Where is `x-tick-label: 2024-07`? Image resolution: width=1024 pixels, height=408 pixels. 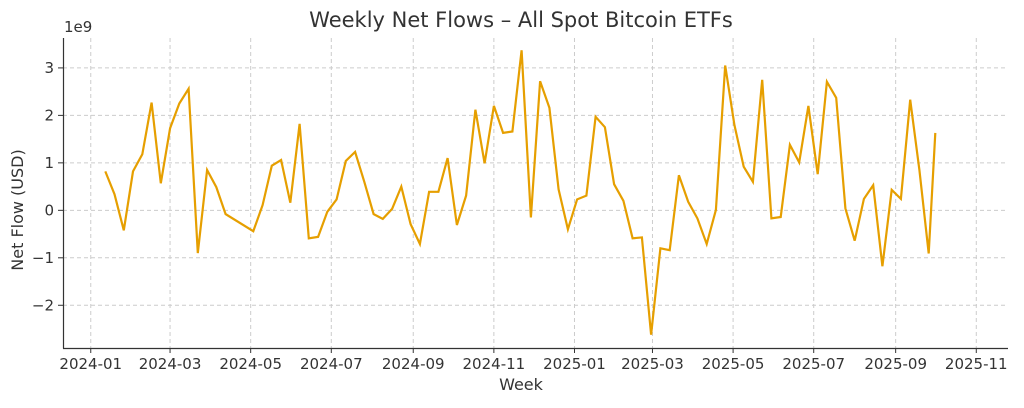 x-tick-label: 2024-07 is located at coordinates (331, 364).